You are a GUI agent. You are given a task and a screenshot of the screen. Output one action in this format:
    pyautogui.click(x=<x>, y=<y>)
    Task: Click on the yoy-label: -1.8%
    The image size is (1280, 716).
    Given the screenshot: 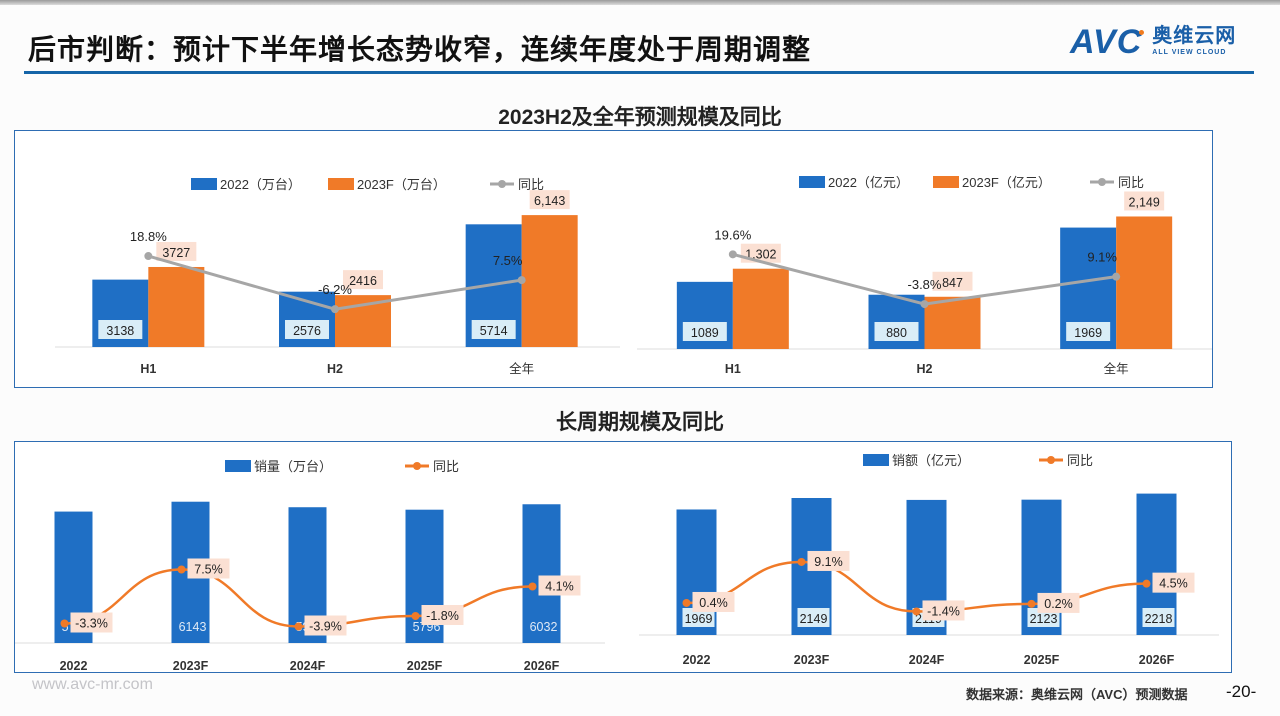 What is the action you would take?
    pyautogui.click(x=442, y=616)
    